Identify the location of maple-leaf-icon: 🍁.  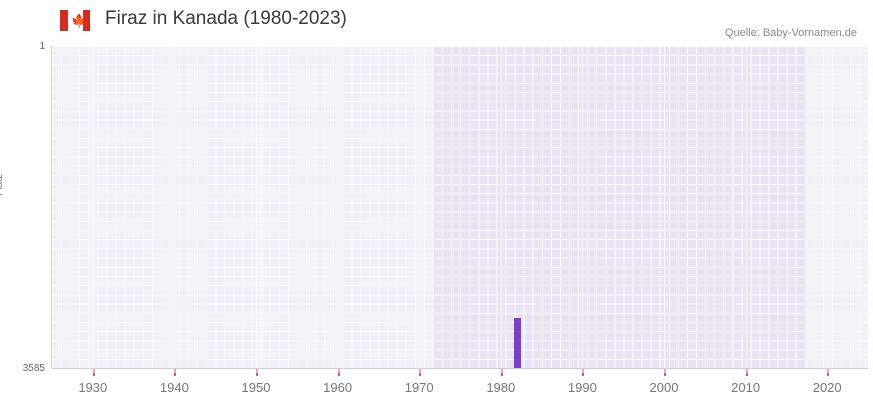
(79, 20).